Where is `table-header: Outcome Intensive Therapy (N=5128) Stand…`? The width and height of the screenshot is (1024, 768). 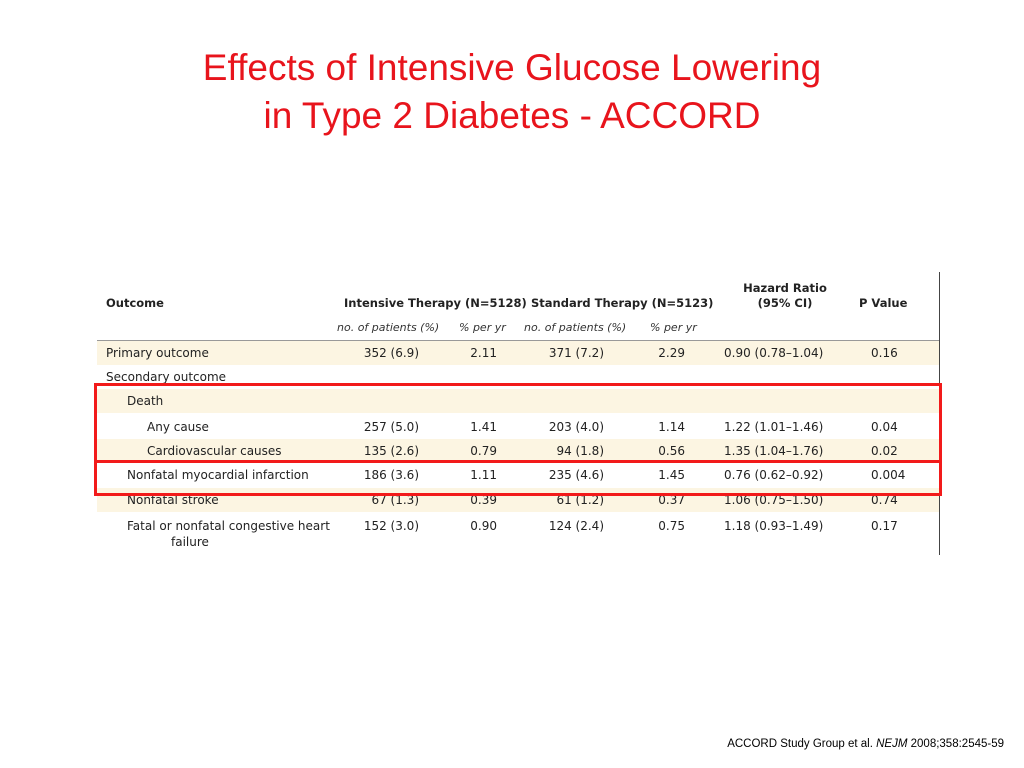 table-header: Outcome Intensive Therapy (N=5128) Stand… is located at coordinates (518, 306).